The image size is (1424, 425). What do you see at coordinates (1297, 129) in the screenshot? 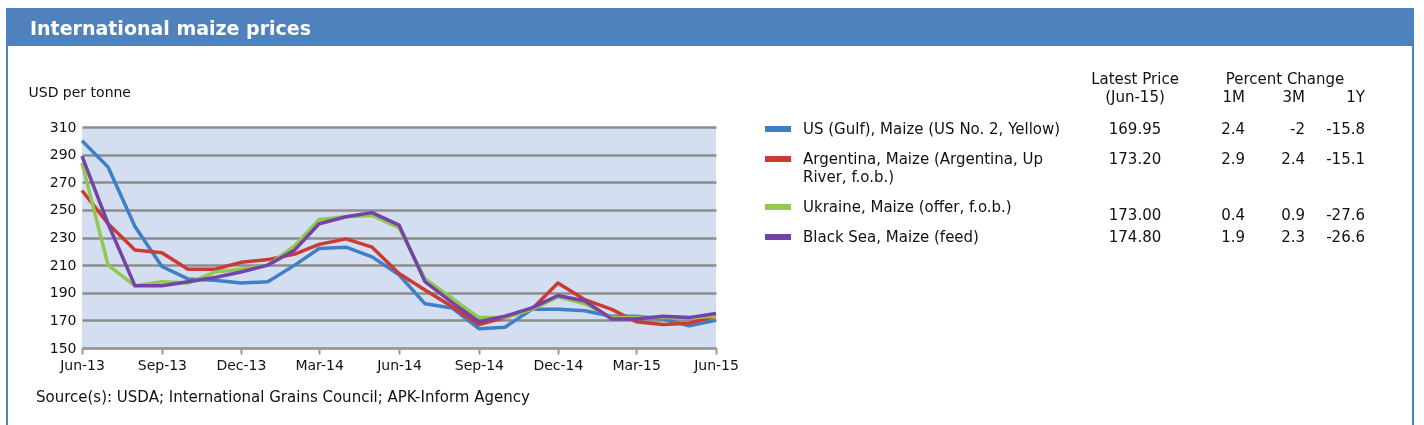
I see `text: -2` at bounding box center [1297, 129].